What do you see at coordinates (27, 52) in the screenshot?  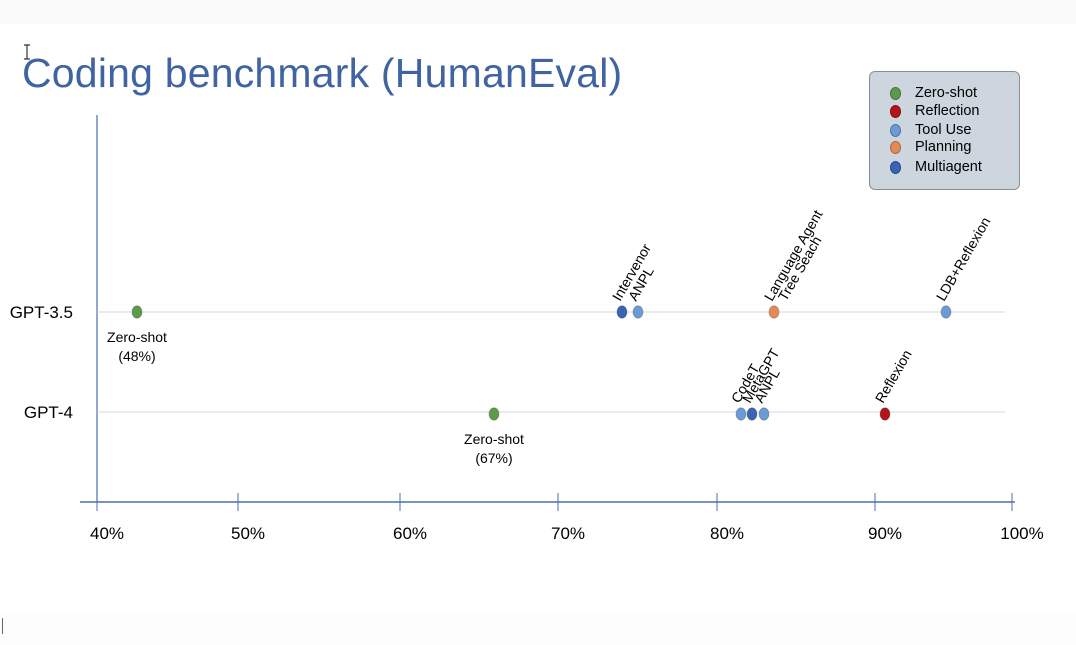 I see `text-cursor-icon` at bounding box center [27, 52].